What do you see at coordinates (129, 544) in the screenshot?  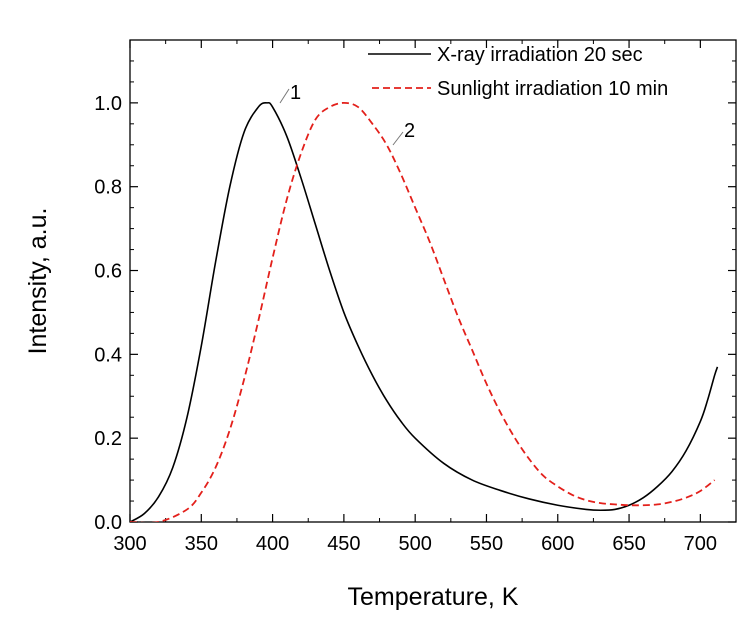 I see `x-tick-label: 300` at bounding box center [129, 544].